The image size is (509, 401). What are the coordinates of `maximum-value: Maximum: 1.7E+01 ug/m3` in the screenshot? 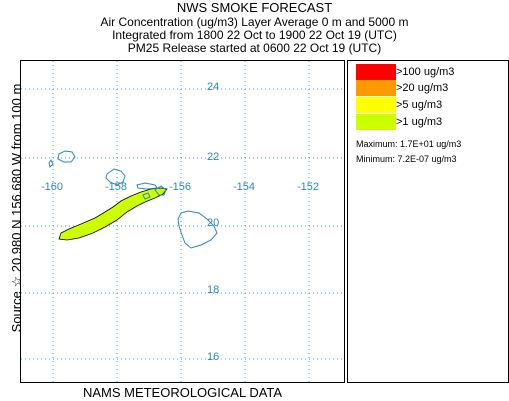 It's located at (409, 144).